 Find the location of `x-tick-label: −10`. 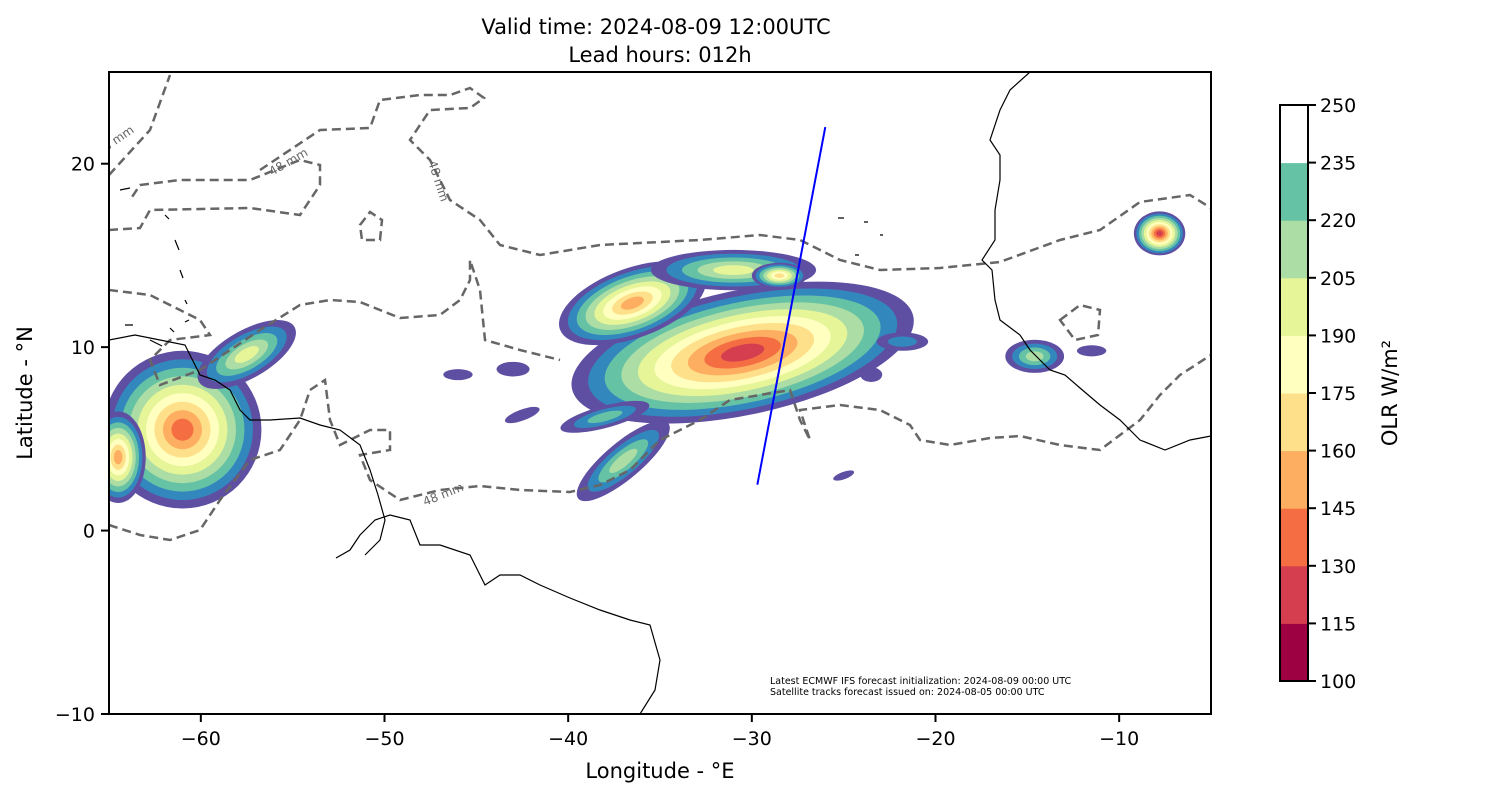

x-tick-label: −10 is located at coordinates (1119, 739).